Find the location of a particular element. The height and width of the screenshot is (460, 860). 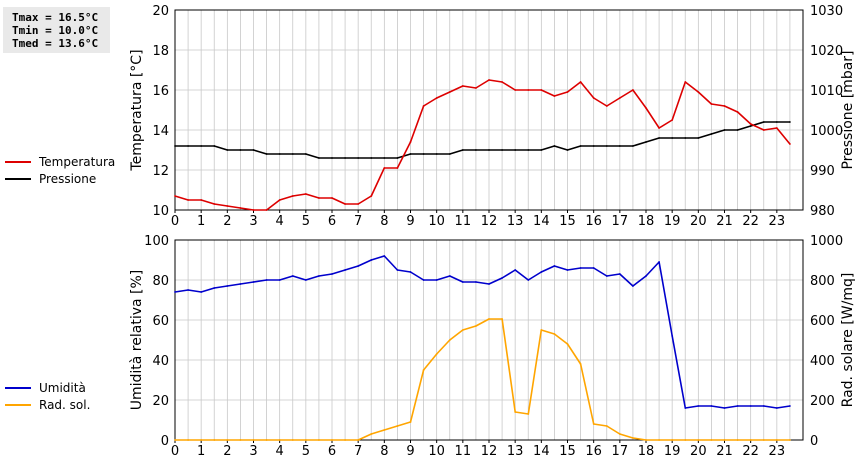

legend-swatch-pressione is located at coordinates (18, 178).